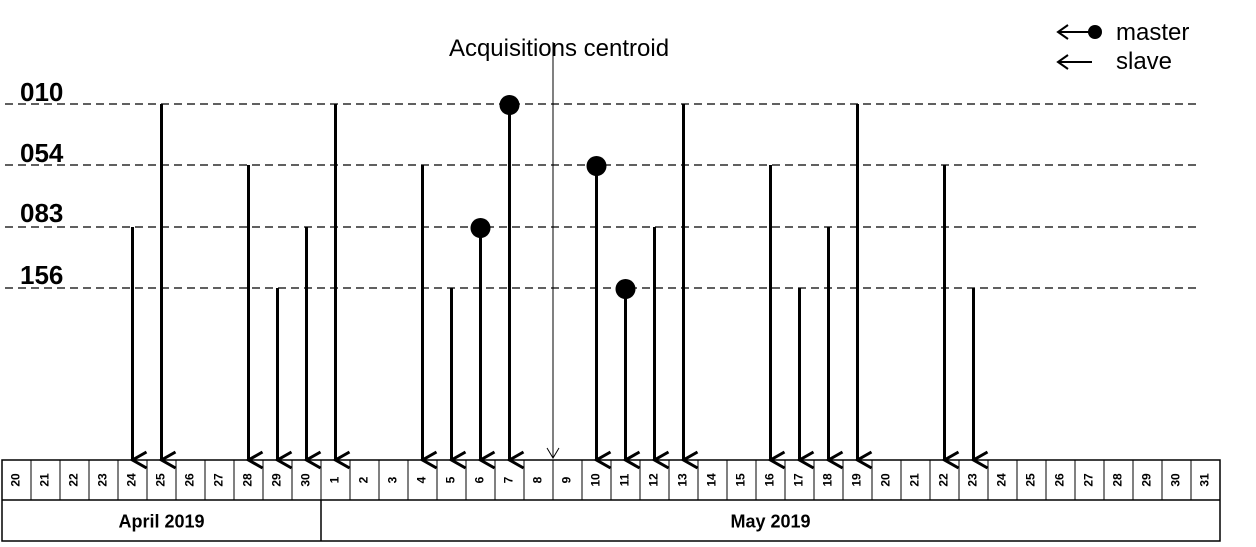 The image size is (1256, 547). What do you see at coordinates (480, 479) in the screenshot?
I see `day-label: 6` at bounding box center [480, 479].